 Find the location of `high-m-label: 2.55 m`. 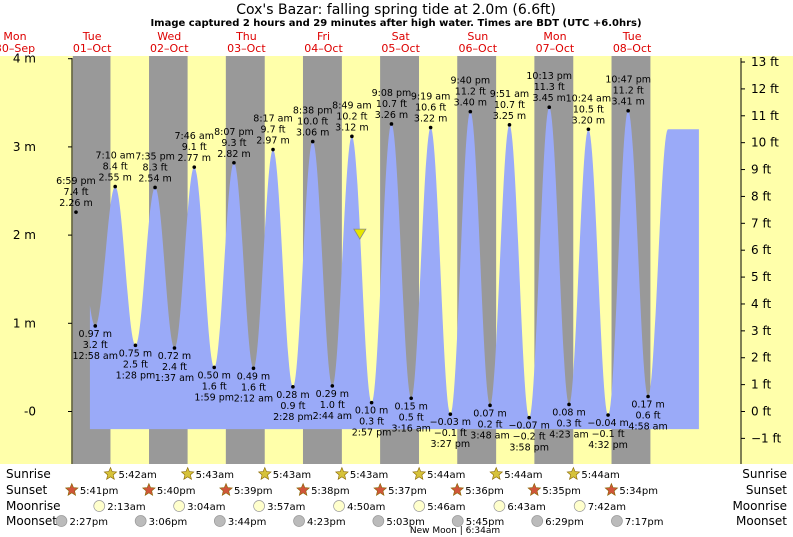

high-m-label: 2.55 m is located at coordinates (114, 178).